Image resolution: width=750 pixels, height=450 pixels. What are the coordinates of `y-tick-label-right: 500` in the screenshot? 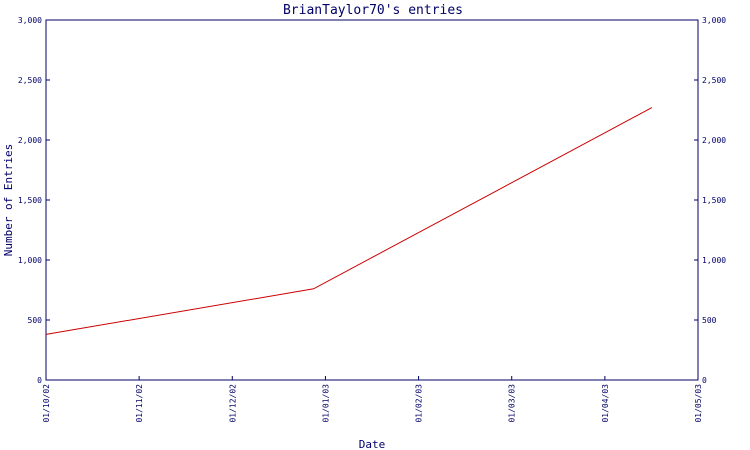 It's located at (709, 320).